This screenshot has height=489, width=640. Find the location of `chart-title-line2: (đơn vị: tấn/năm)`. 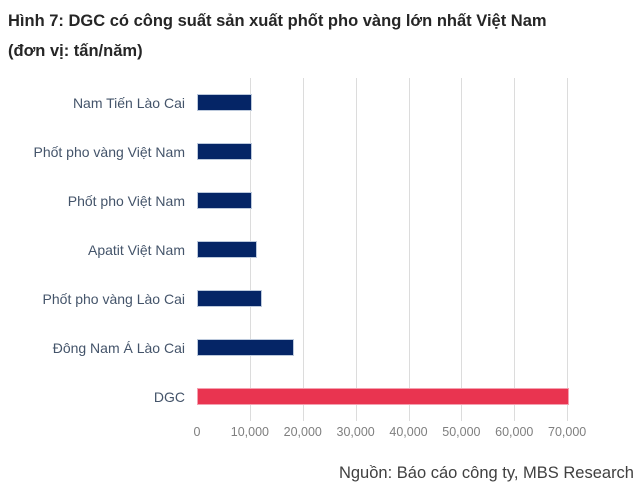

chart-title-line2: (đơn vị: tấn/năm) is located at coordinates (75, 51).